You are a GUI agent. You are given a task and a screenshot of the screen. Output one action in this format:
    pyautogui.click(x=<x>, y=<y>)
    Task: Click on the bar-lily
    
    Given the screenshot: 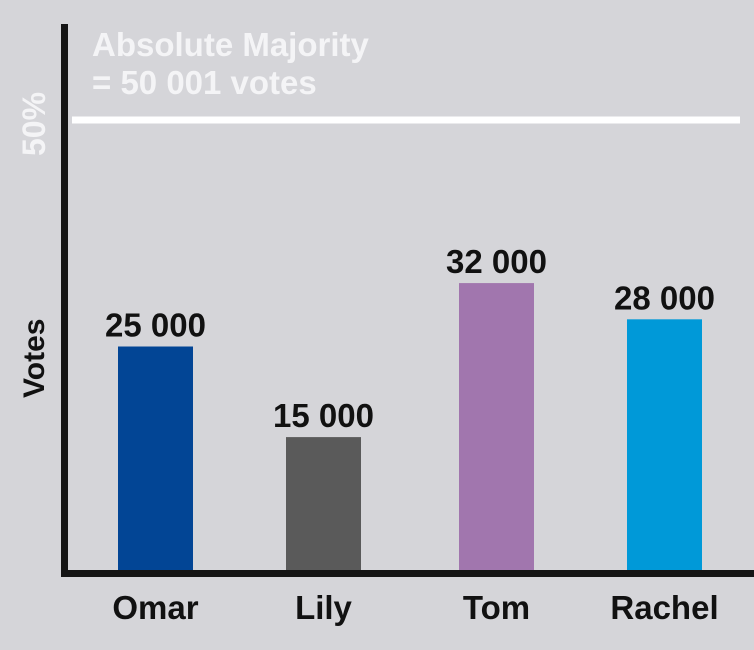 What is the action you would take?
    pyautogui.click(x=323, y=505)
    